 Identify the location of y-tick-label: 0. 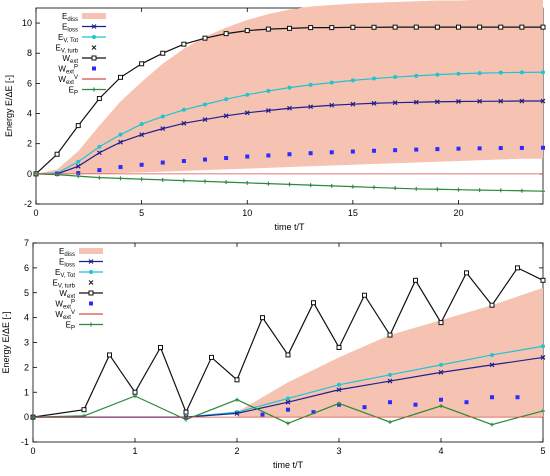
(29, 174).